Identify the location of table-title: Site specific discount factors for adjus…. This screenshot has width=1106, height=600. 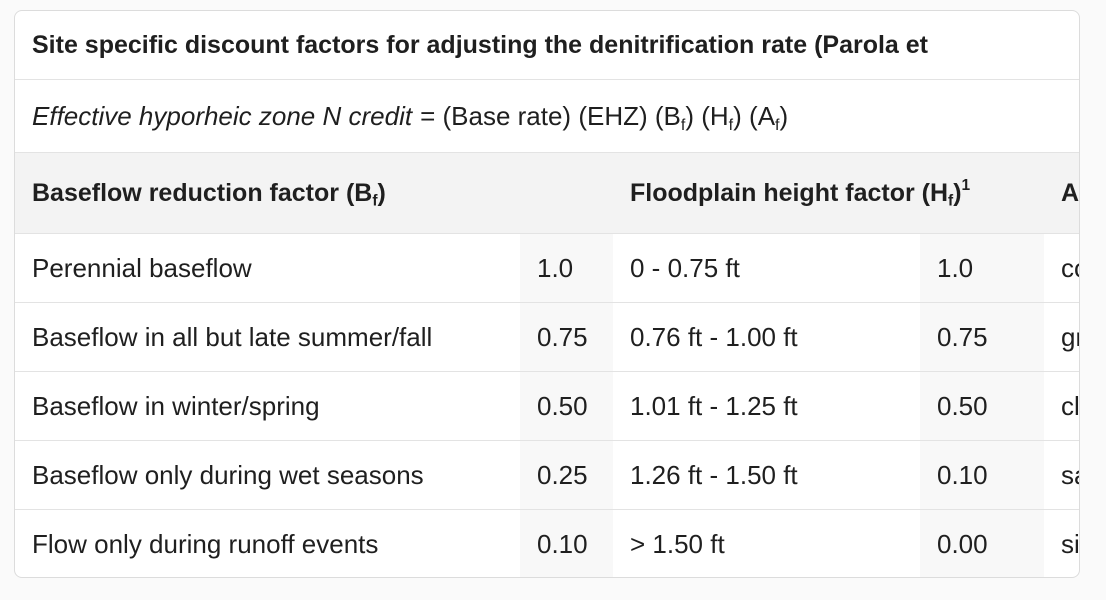
(547, 45).